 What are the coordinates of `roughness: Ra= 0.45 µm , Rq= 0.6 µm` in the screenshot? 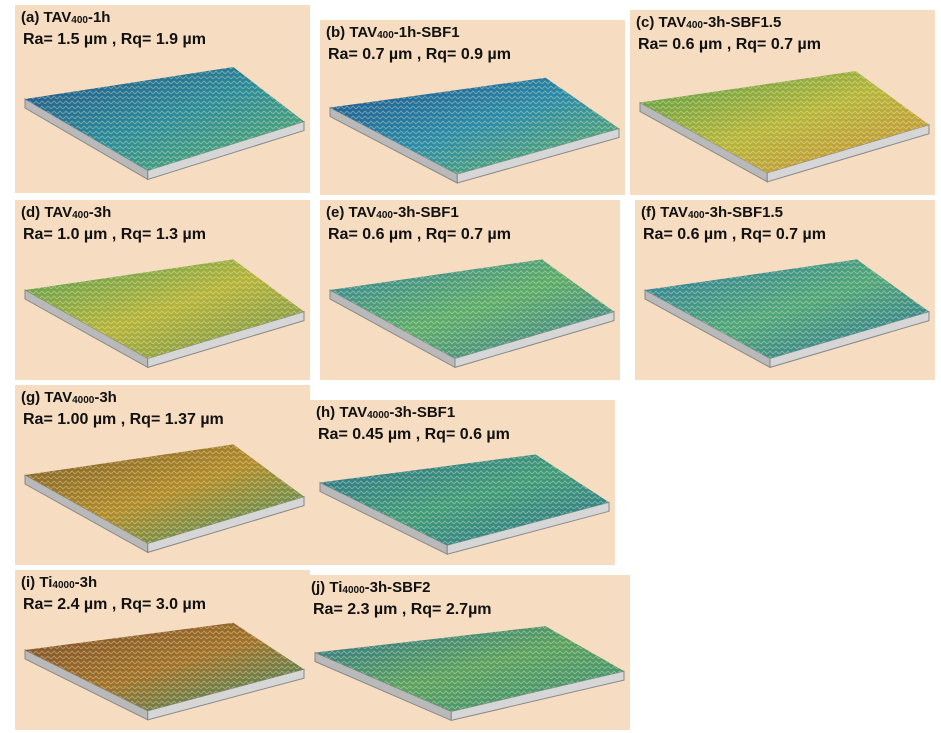 It's located at (414, 434).